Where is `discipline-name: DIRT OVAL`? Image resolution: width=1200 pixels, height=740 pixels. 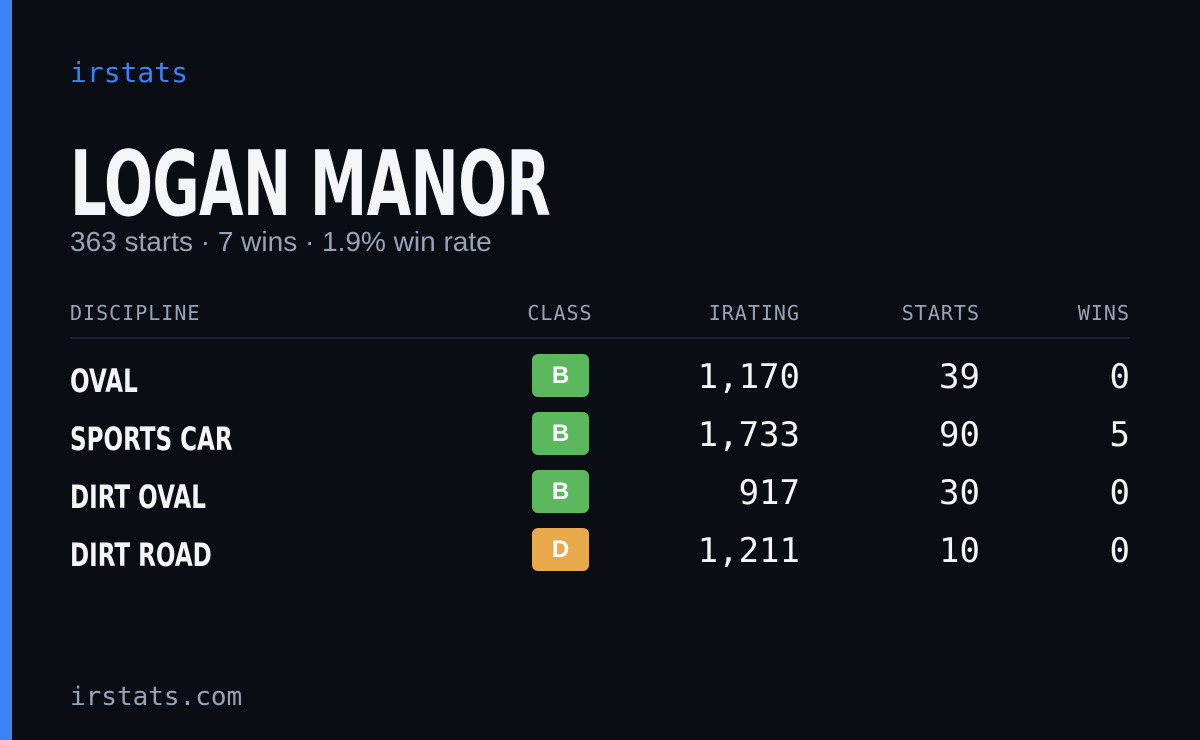 discipline-name: DIRT OVAL is located at coordinates (138, 497).